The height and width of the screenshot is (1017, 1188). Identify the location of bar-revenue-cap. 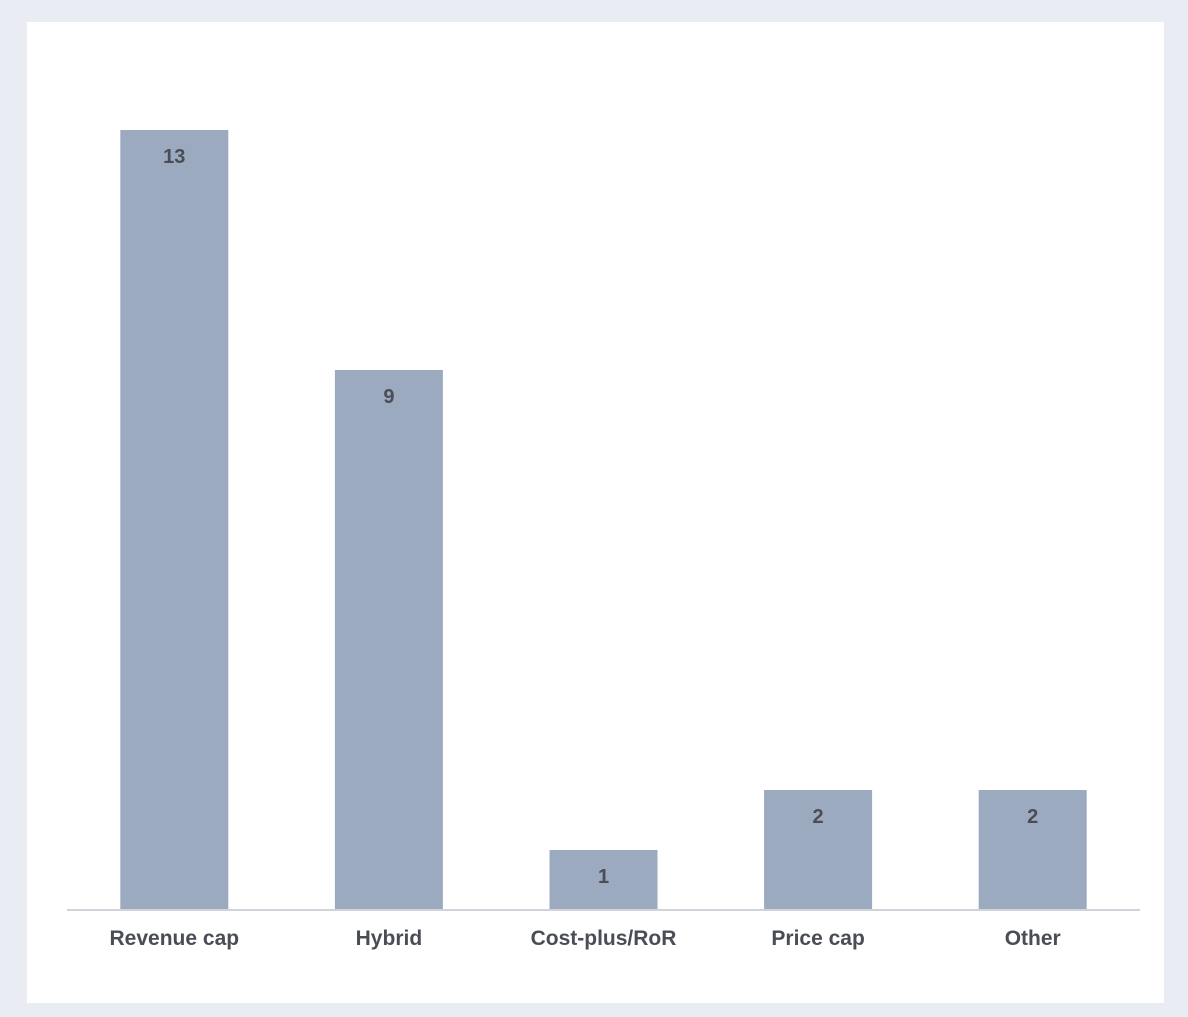
(174, 520).